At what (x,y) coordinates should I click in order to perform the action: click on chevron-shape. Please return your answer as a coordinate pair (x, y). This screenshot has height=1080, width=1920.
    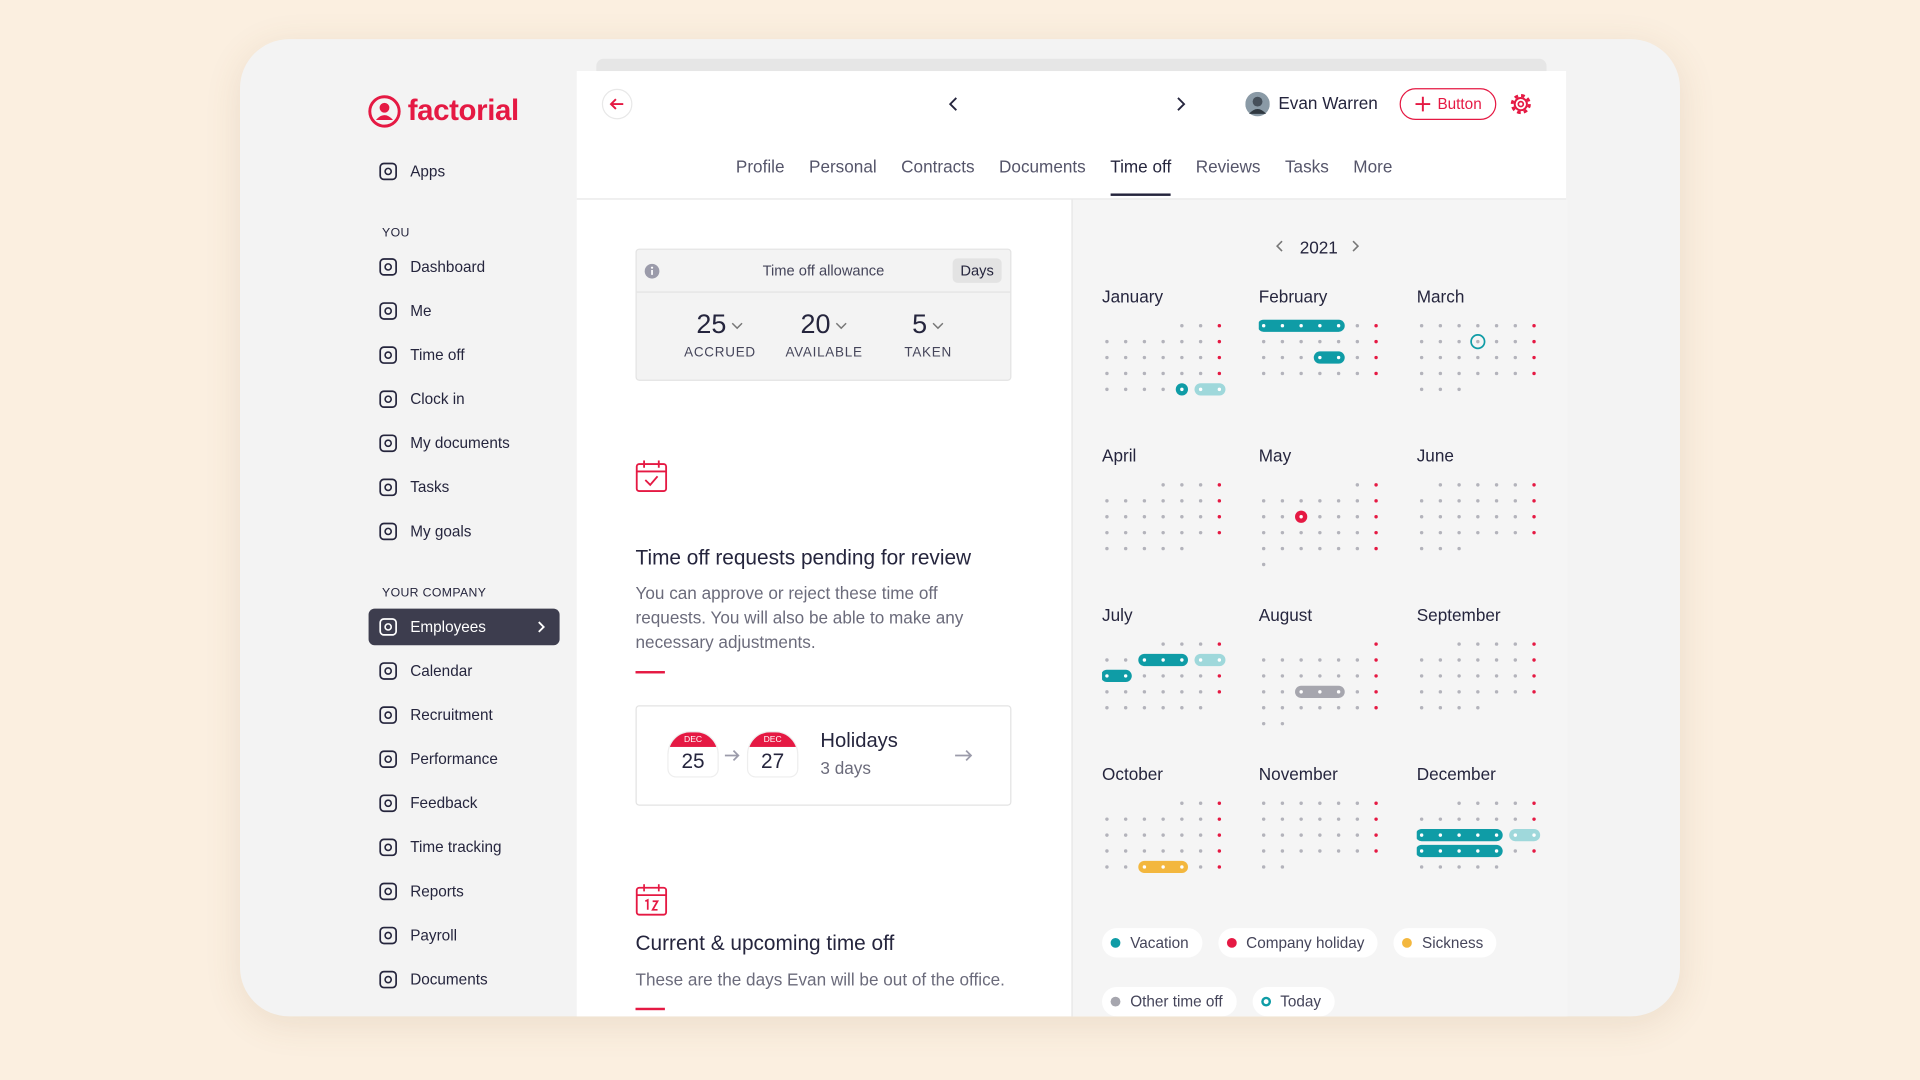
    Looking at the image, I should click on (841, 326).